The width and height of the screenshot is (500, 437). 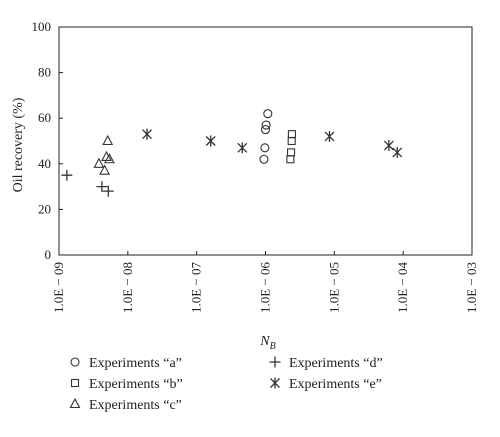 I want to click on x-tick-label: 1.0E − 06, so click(x=265, y=288).